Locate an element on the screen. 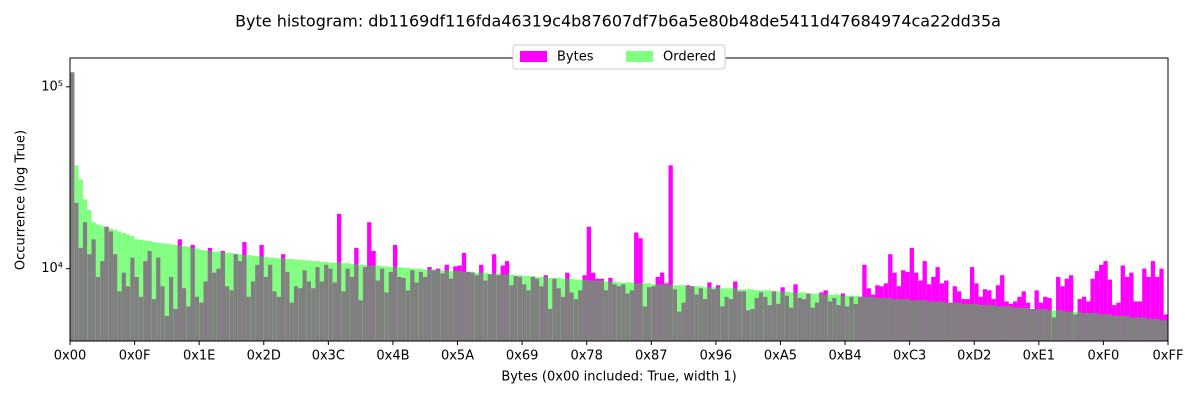 Image resolution: width=1200 pixels, height=400 pixels. x-tick-label: 0xB4 is located at coordinates (844, 356).